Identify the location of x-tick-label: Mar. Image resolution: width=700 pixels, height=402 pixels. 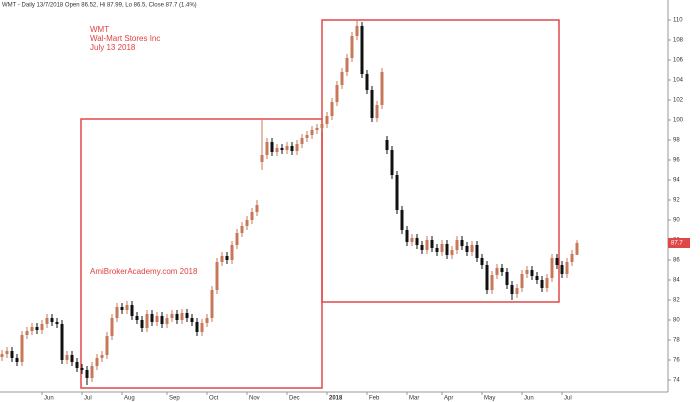
(414, 399).